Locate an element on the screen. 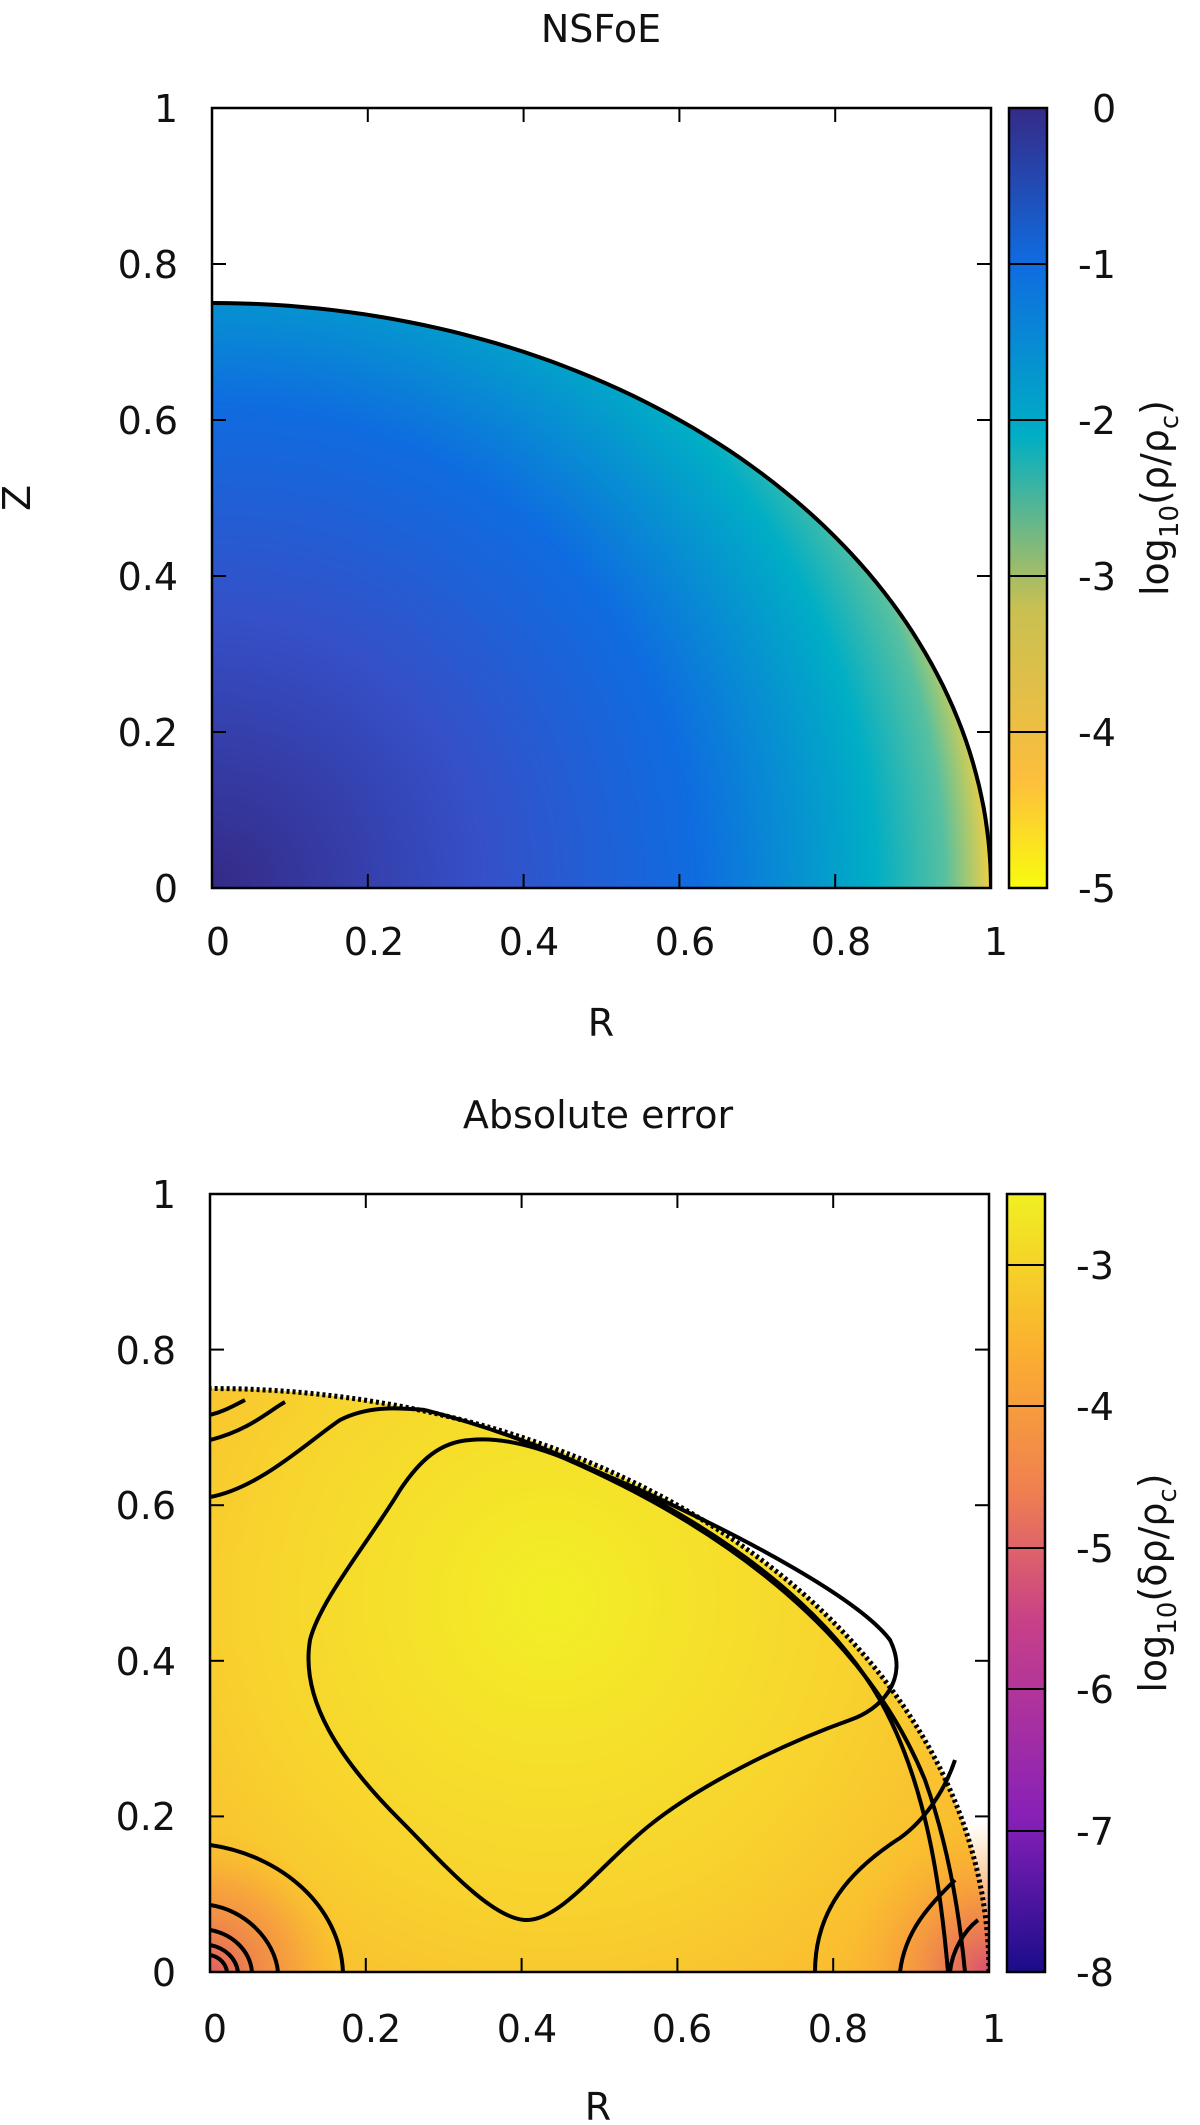 The height and width of the screenshot is (2125, 1200). panel2-error-hotspots is located at coordinates (599, 1897).